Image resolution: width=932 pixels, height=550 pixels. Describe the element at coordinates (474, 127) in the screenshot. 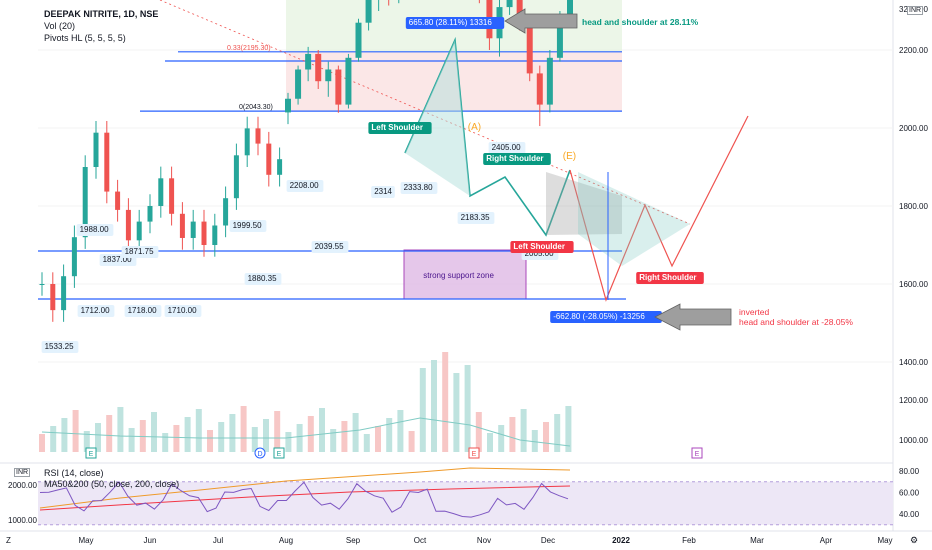

I see `wave-a-label: (A)` at that location.